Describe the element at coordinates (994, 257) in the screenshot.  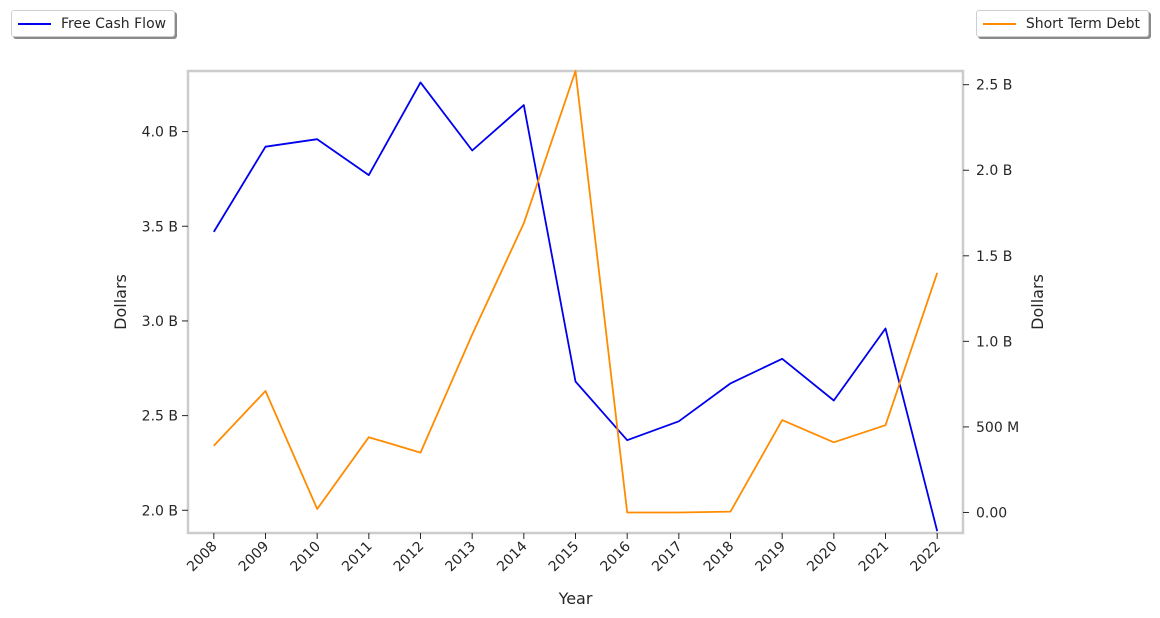
I see `y-right-tick-label: 1.5 B` at that location.